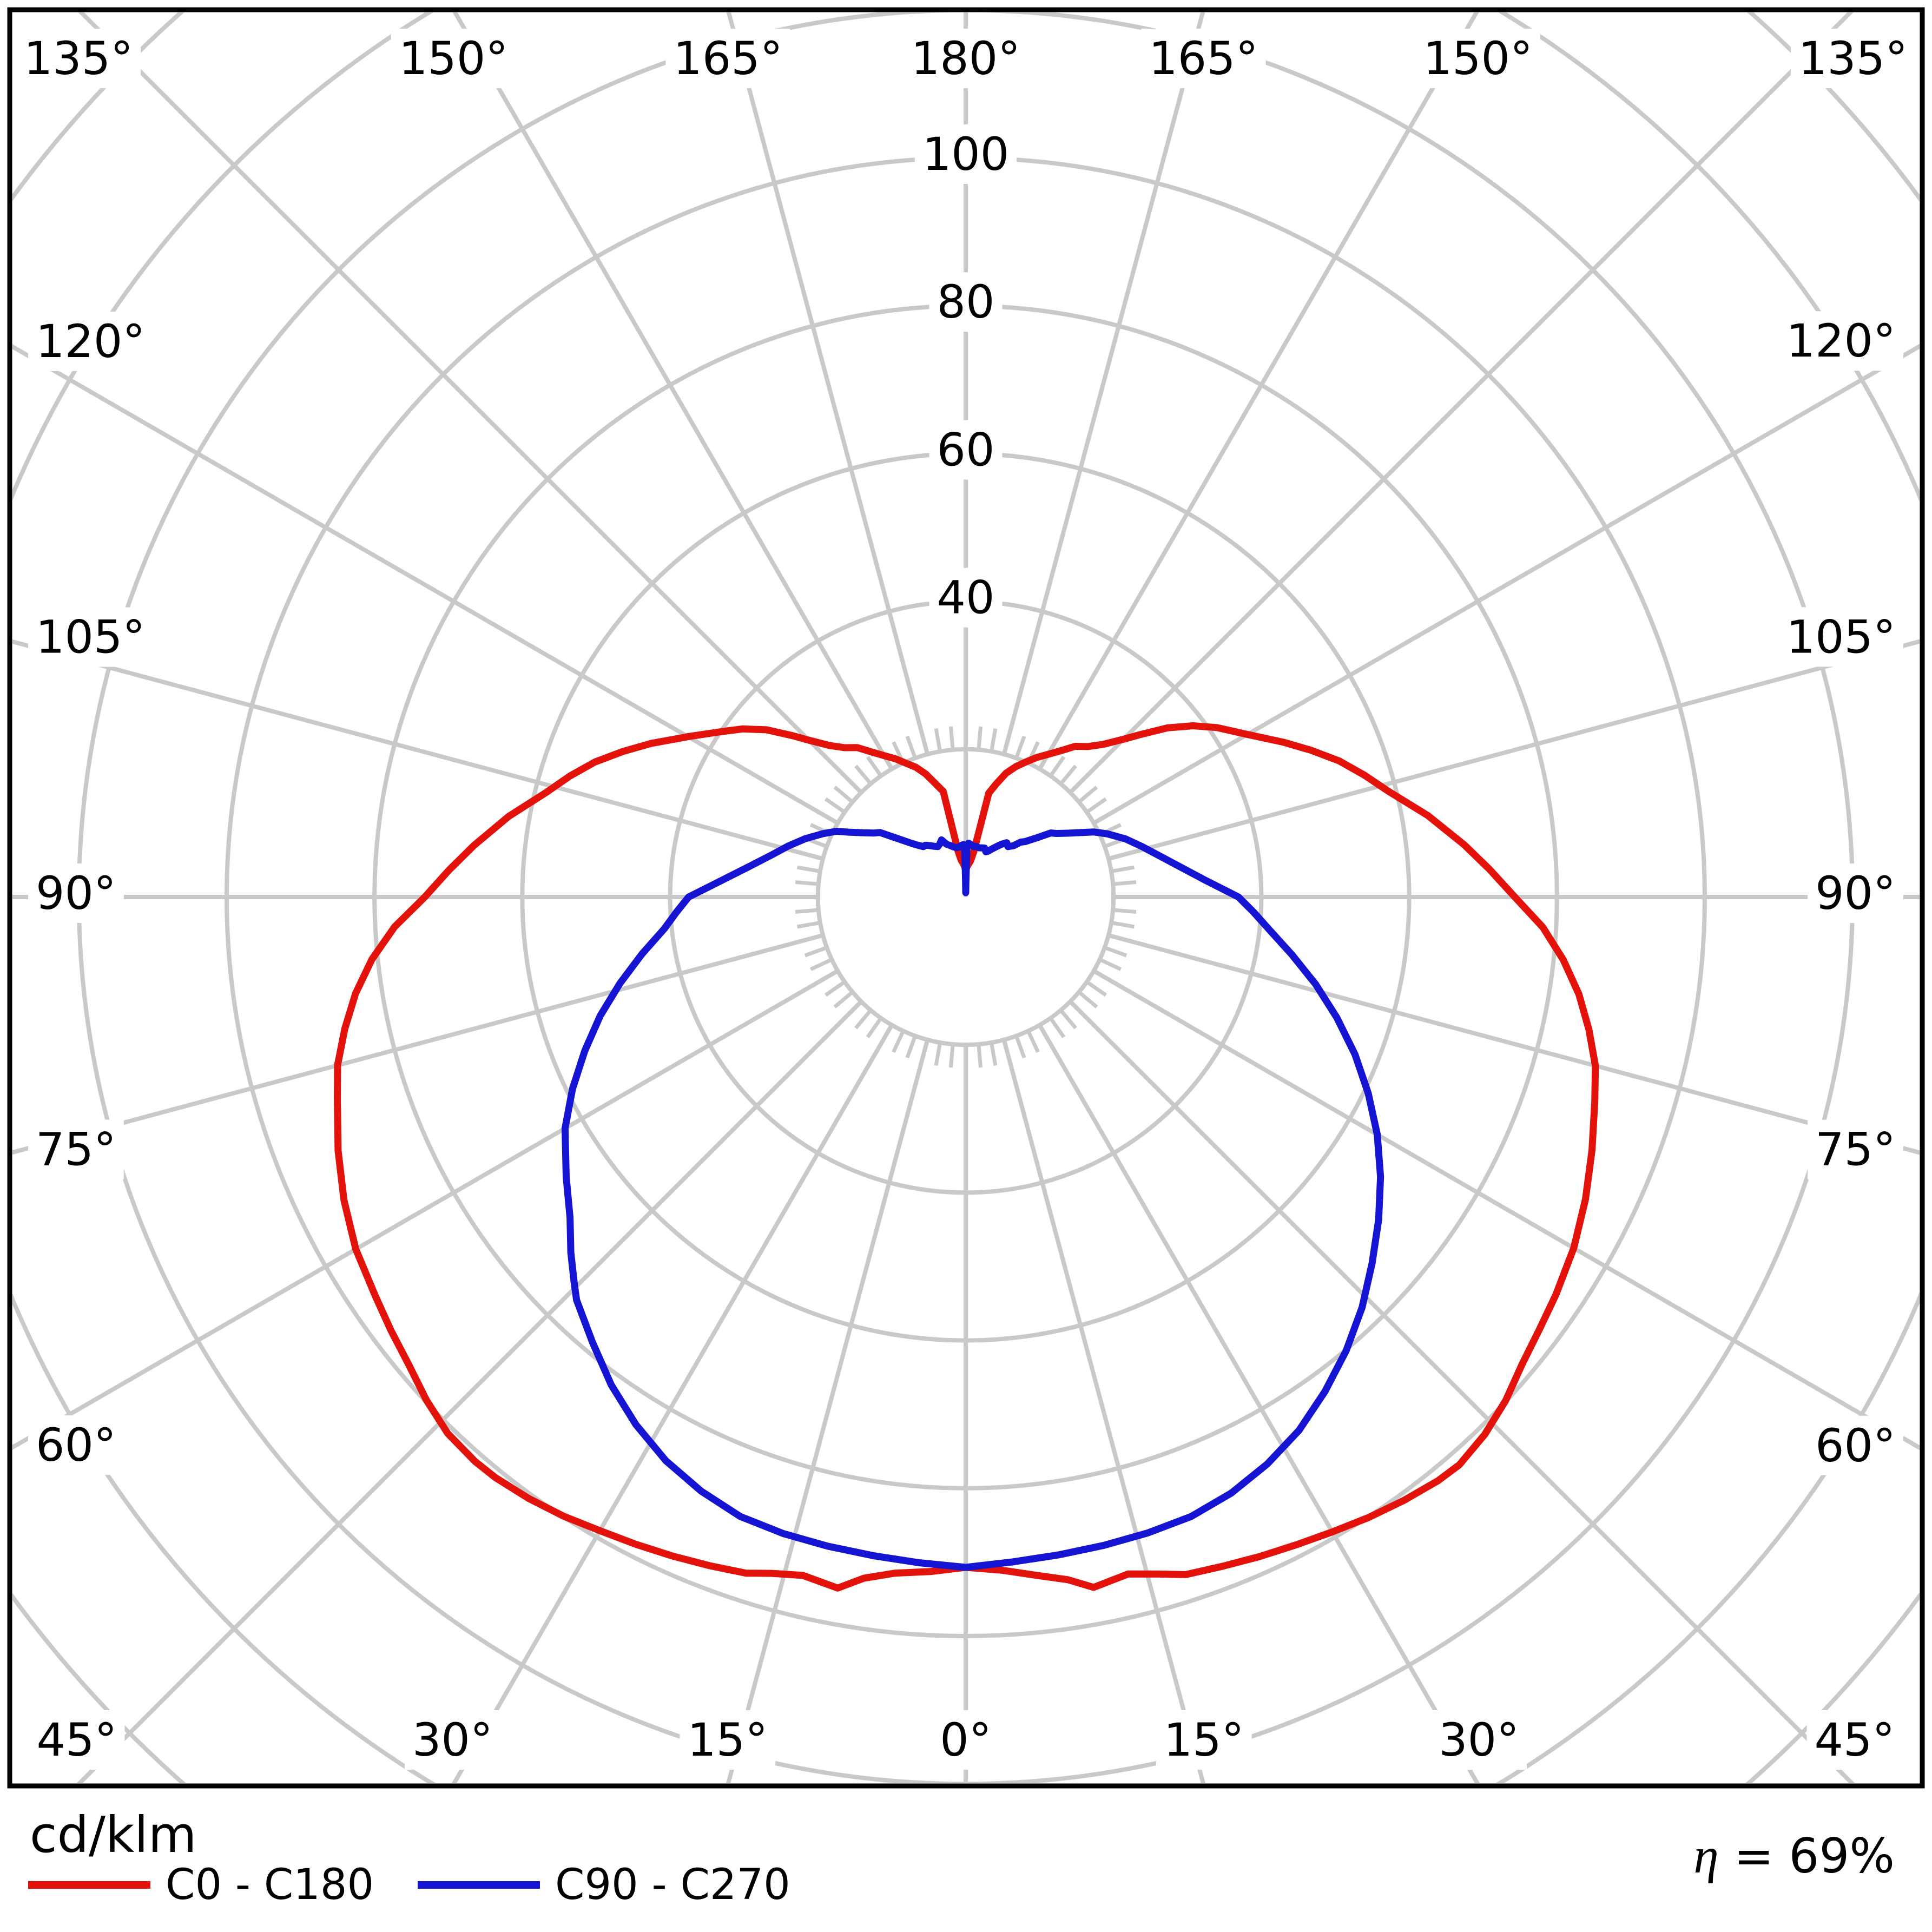 This screenshot has width=1932, height=1932. What do you see at coordinates (966, 449) in the screenshot?
I see `ring-label-60: 60` at bounding box center [966, 449].